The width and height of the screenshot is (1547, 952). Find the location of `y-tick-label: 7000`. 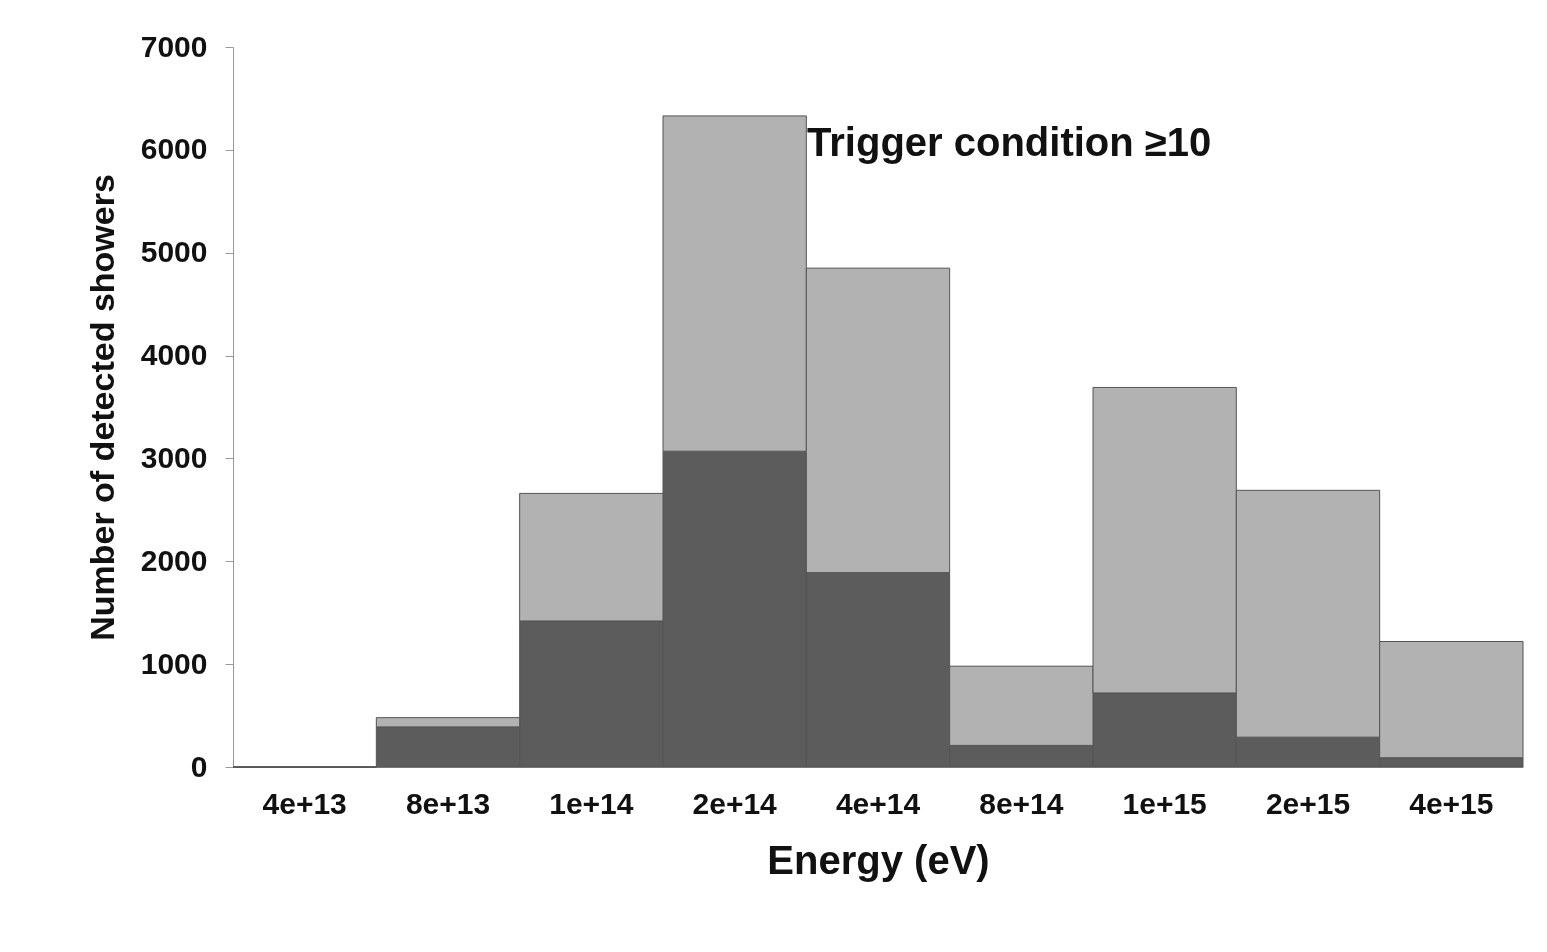

y-tick-label: 7000 is located at coordinates (174, 46).